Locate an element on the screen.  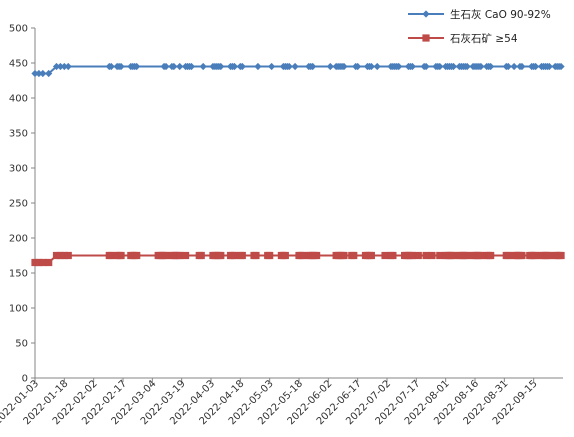
y-tick-label: 0 is located at coordinates (25, 379).